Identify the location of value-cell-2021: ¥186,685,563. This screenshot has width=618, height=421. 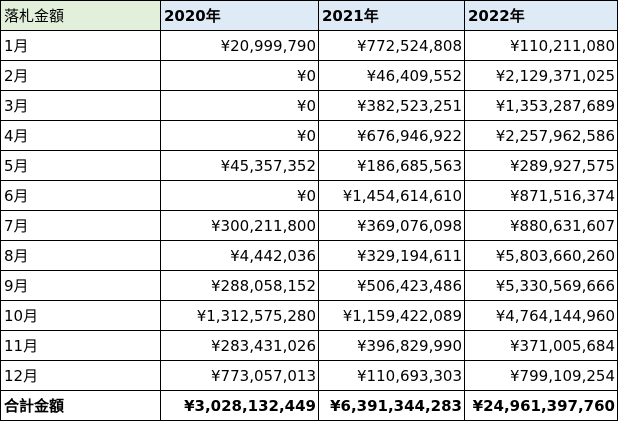
(391, 165).